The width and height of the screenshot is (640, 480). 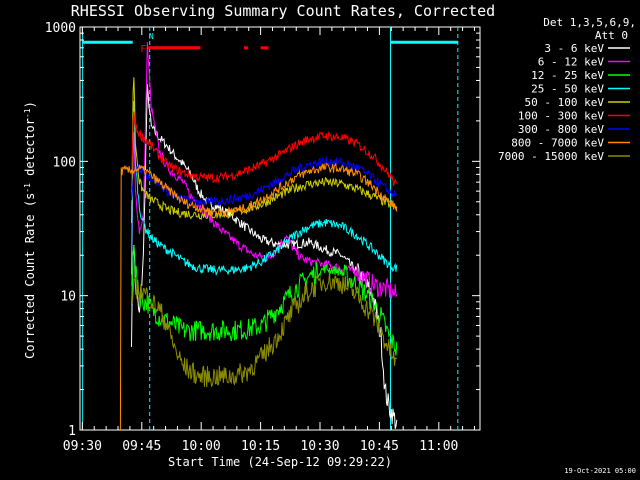 I want to click on y-axis-label: Corrected Count Rate (s-1 detector-1), so click(x=30, y=230).